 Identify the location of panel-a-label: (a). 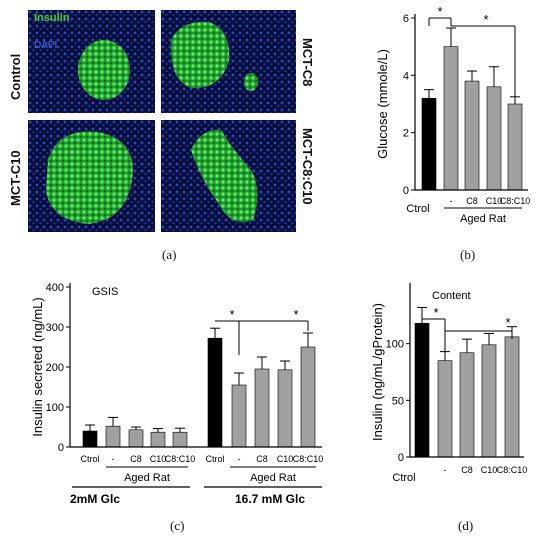
(169, 254).